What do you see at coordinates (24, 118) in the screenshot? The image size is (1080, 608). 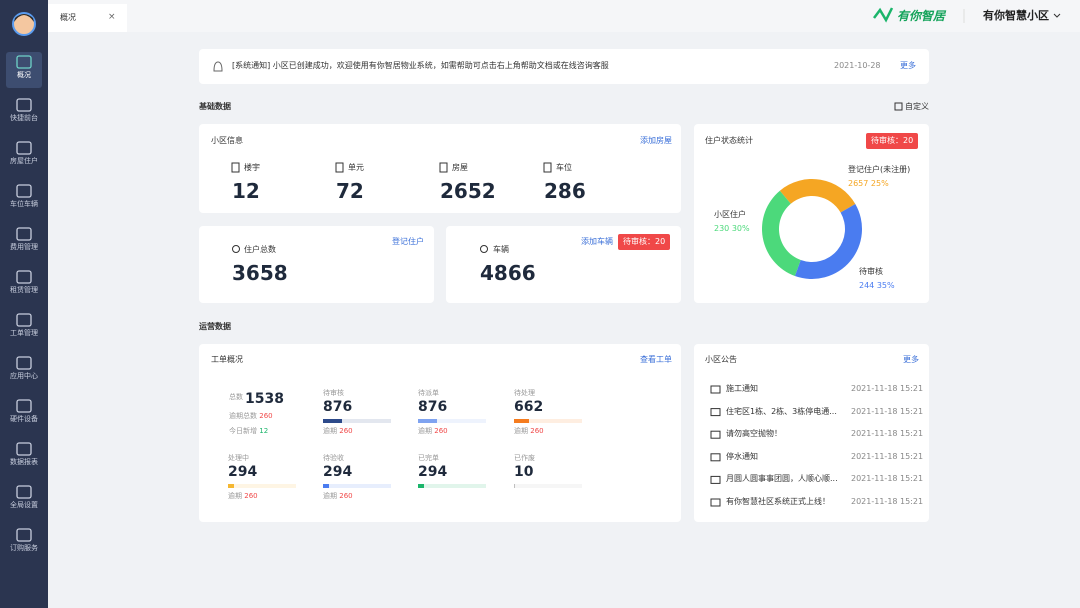 I see `sidebar-item: 快捷前台` at bounding box center [24, 118].